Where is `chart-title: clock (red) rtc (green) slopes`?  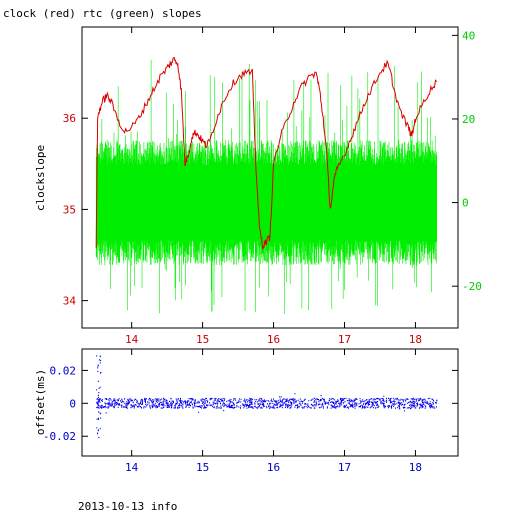
chart-title: clock (red) rtc (green) slopes is located at coordinates (102, 13).